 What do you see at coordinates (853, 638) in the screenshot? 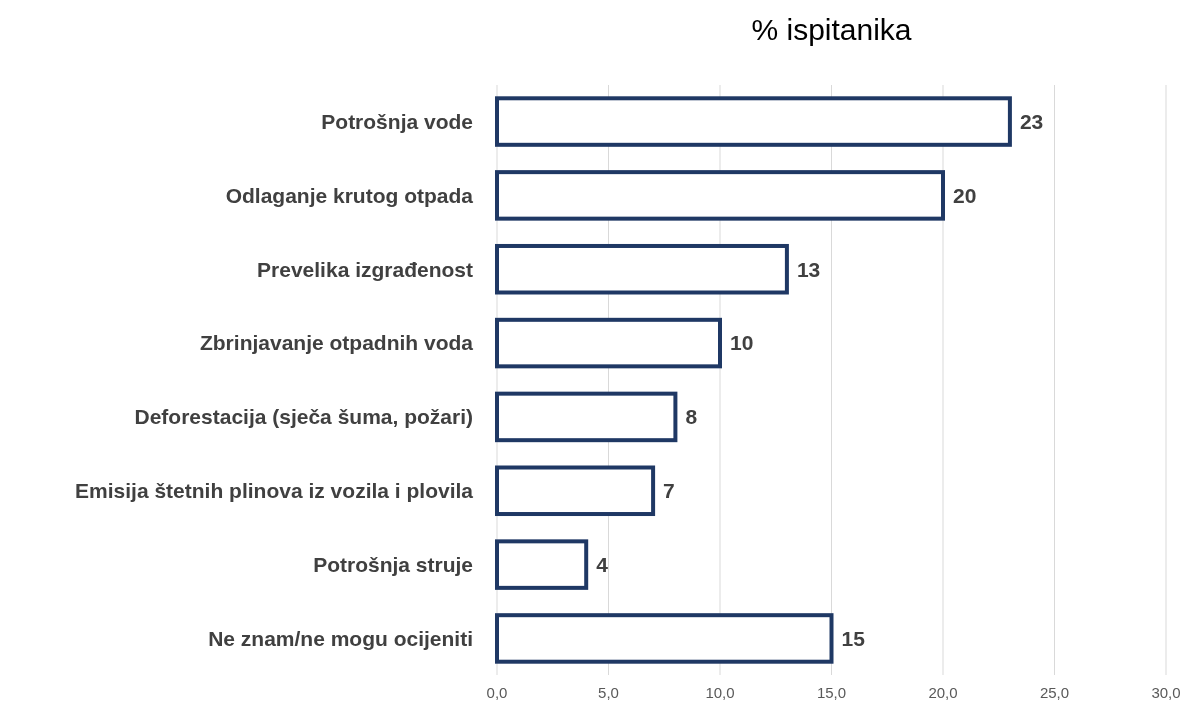
I see `data-label: 15` at bounding box center [853, 638].